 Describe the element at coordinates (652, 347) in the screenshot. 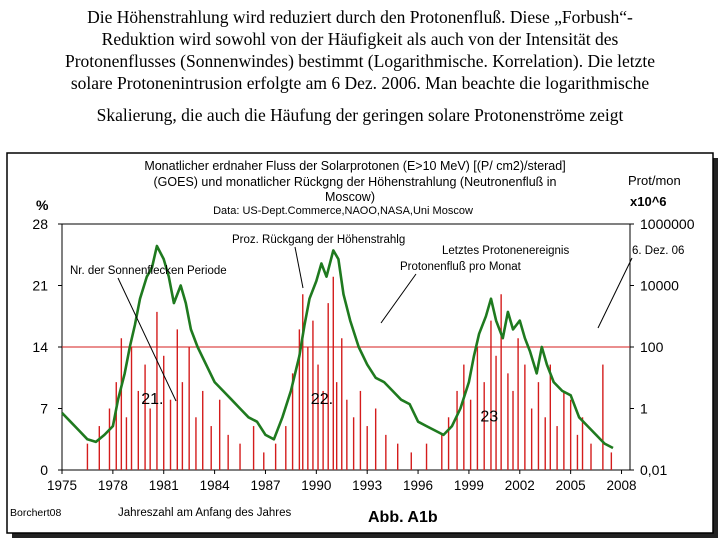

I see `right-tick-label: 100` at that location.